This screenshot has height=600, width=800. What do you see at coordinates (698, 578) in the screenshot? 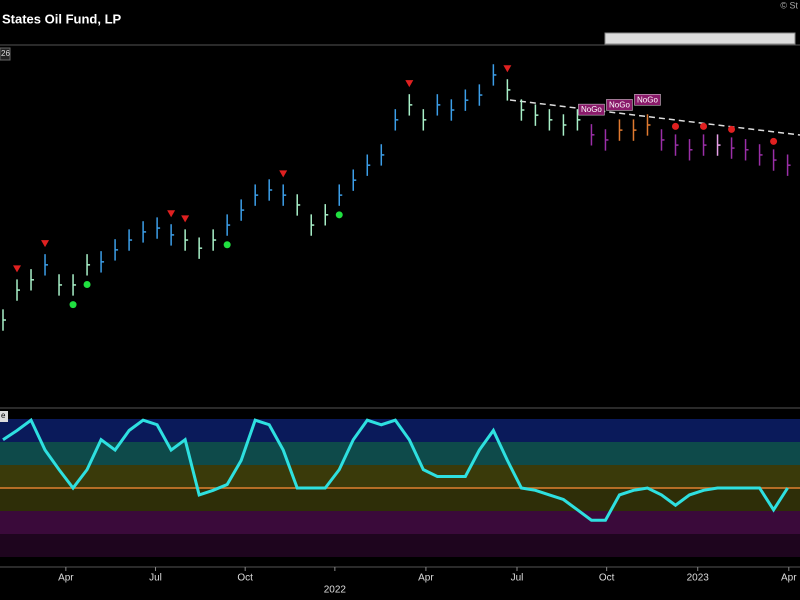
I see `x-tick-label: 2023` at bounding box center [698, 578].